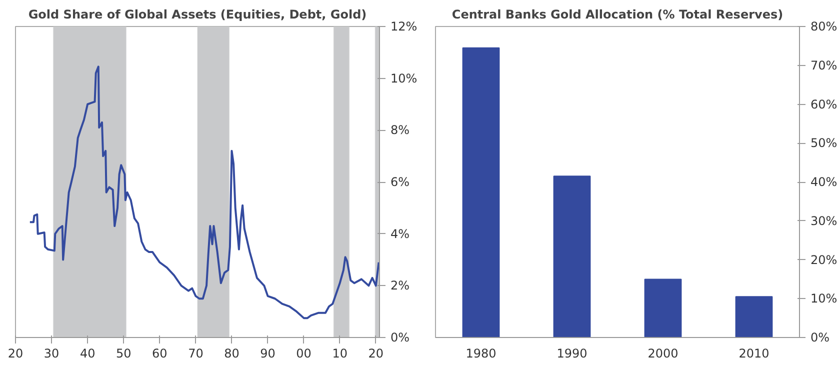  I want to click on y-tick-label: 30%, so click(824, 221).